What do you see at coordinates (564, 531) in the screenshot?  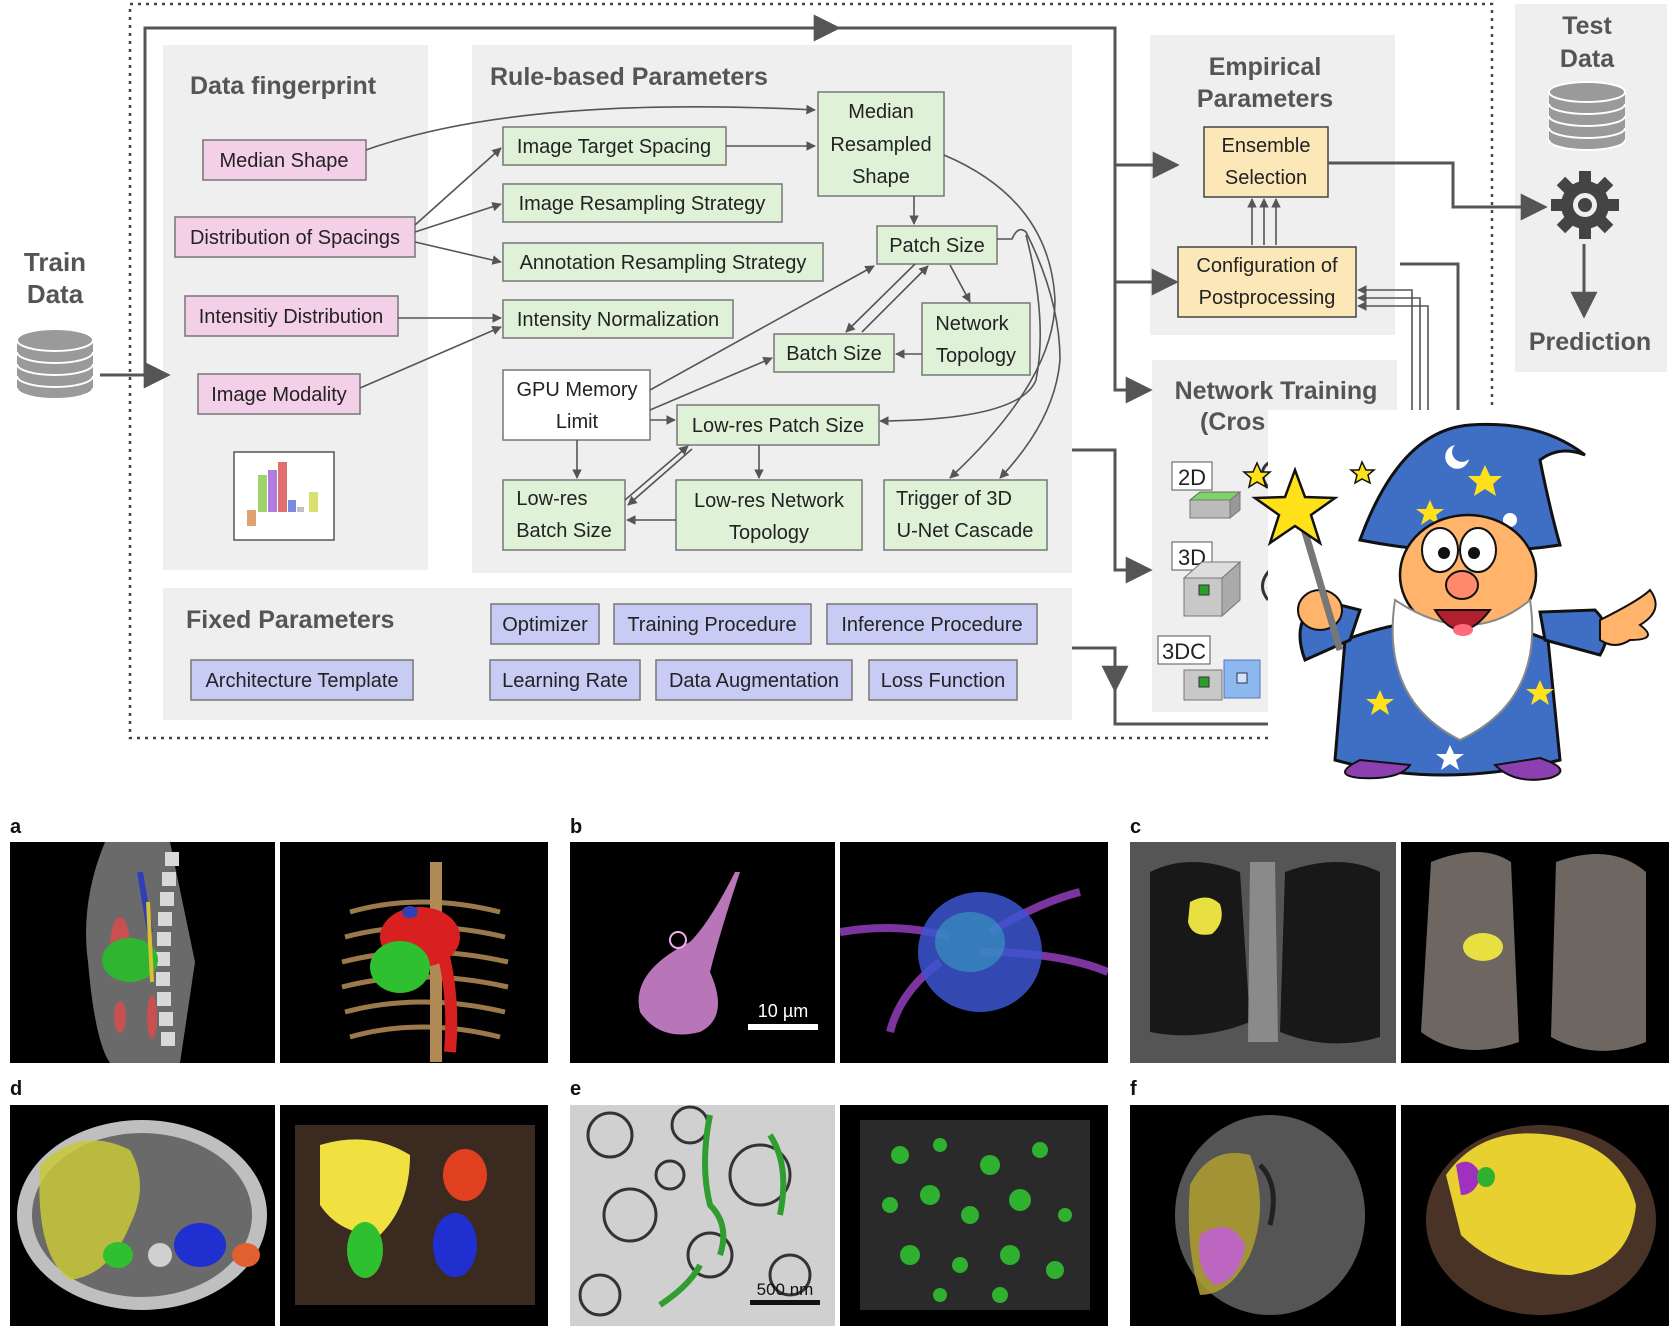 I see `low-res-batch-text-2: Batch Size` at bounding box center [564, 531].